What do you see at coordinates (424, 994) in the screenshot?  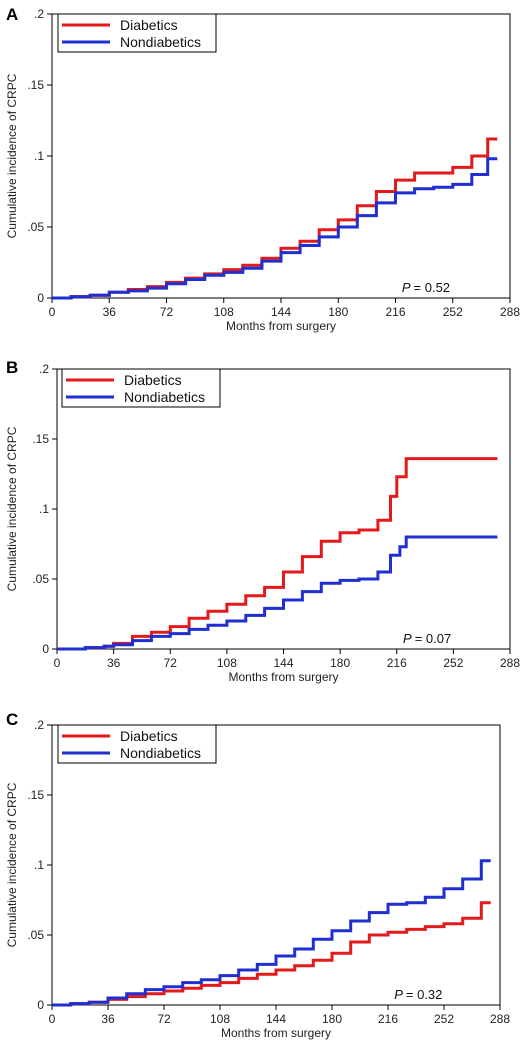 I see `p-value: = 0.32` at bounding box center [424, 994].